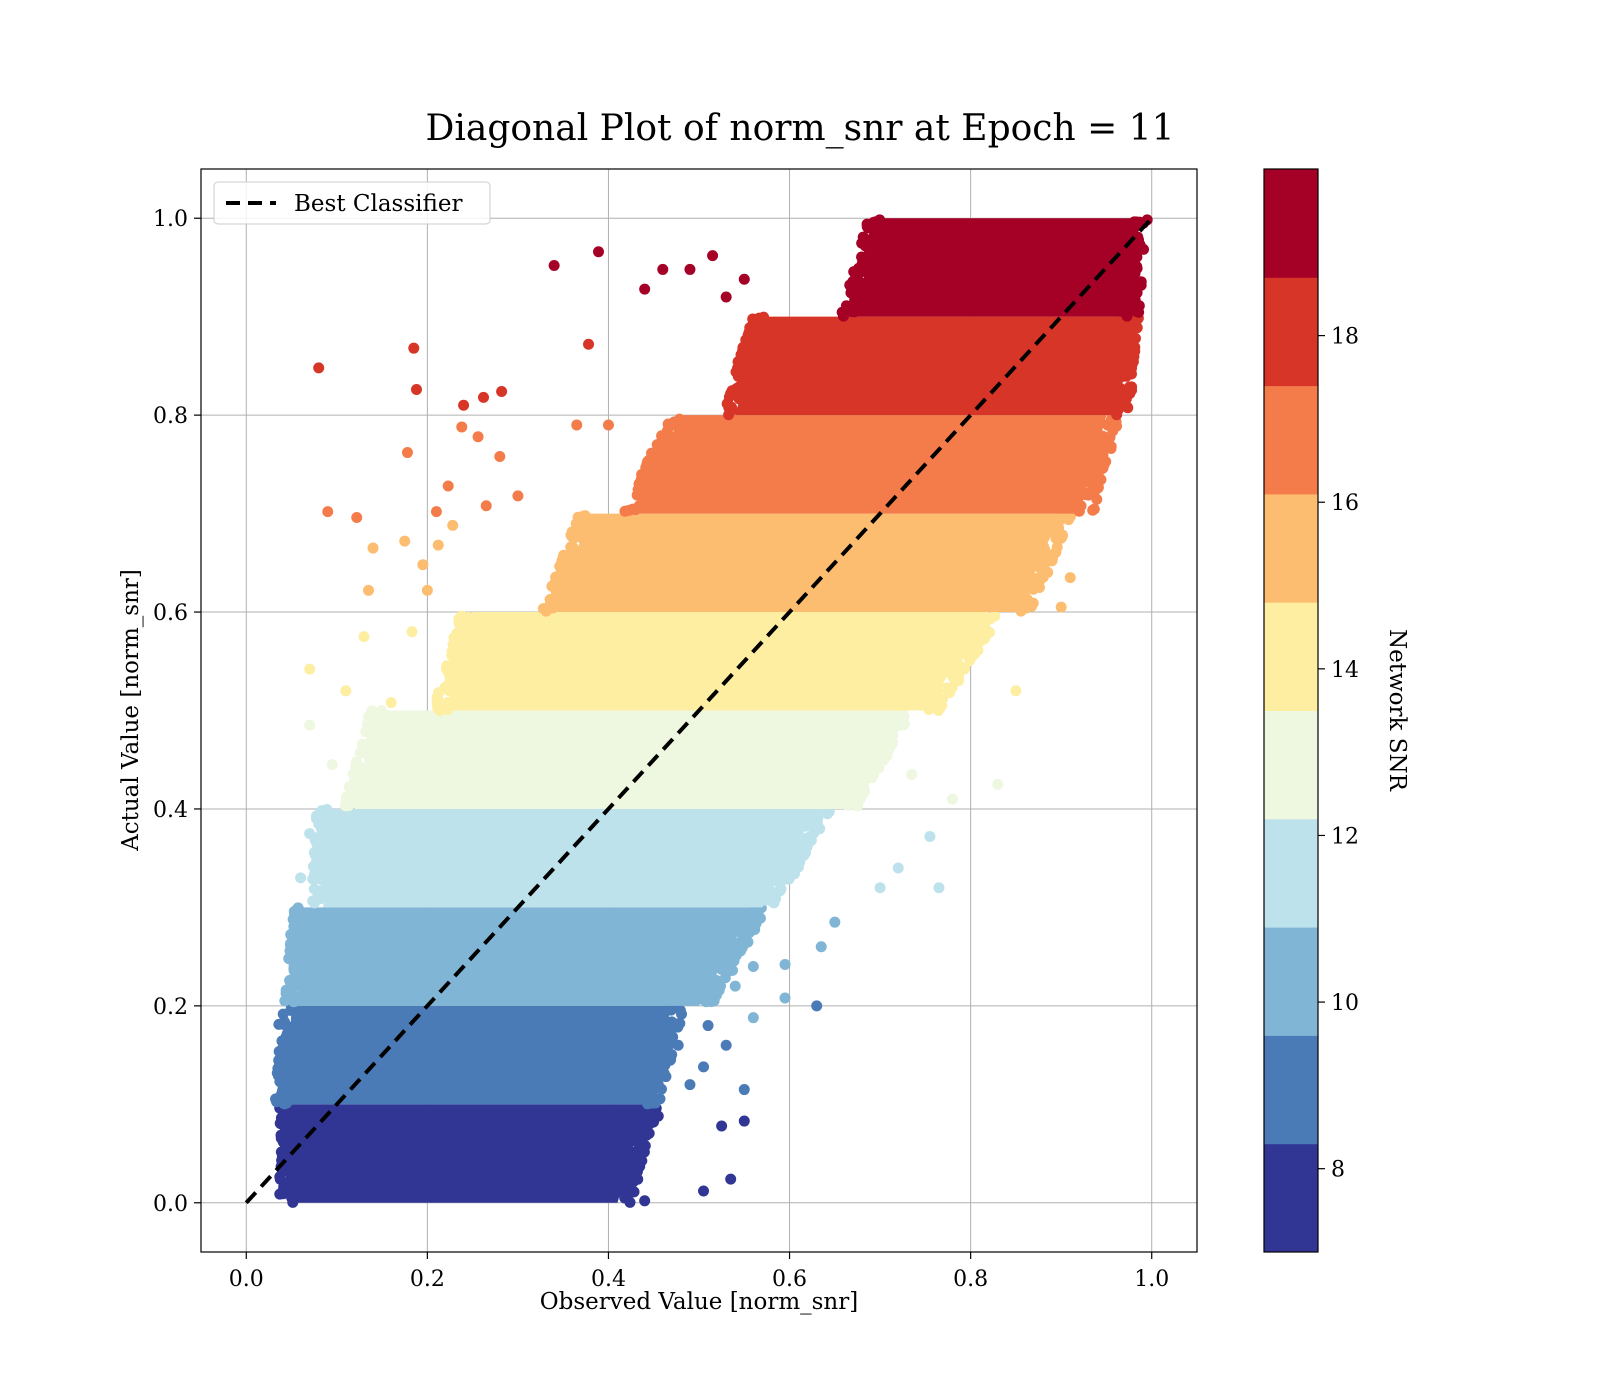 The height and width of the screenshot is (1400, 1600). I want to click on colorbar-frame, so click(1291, 710).